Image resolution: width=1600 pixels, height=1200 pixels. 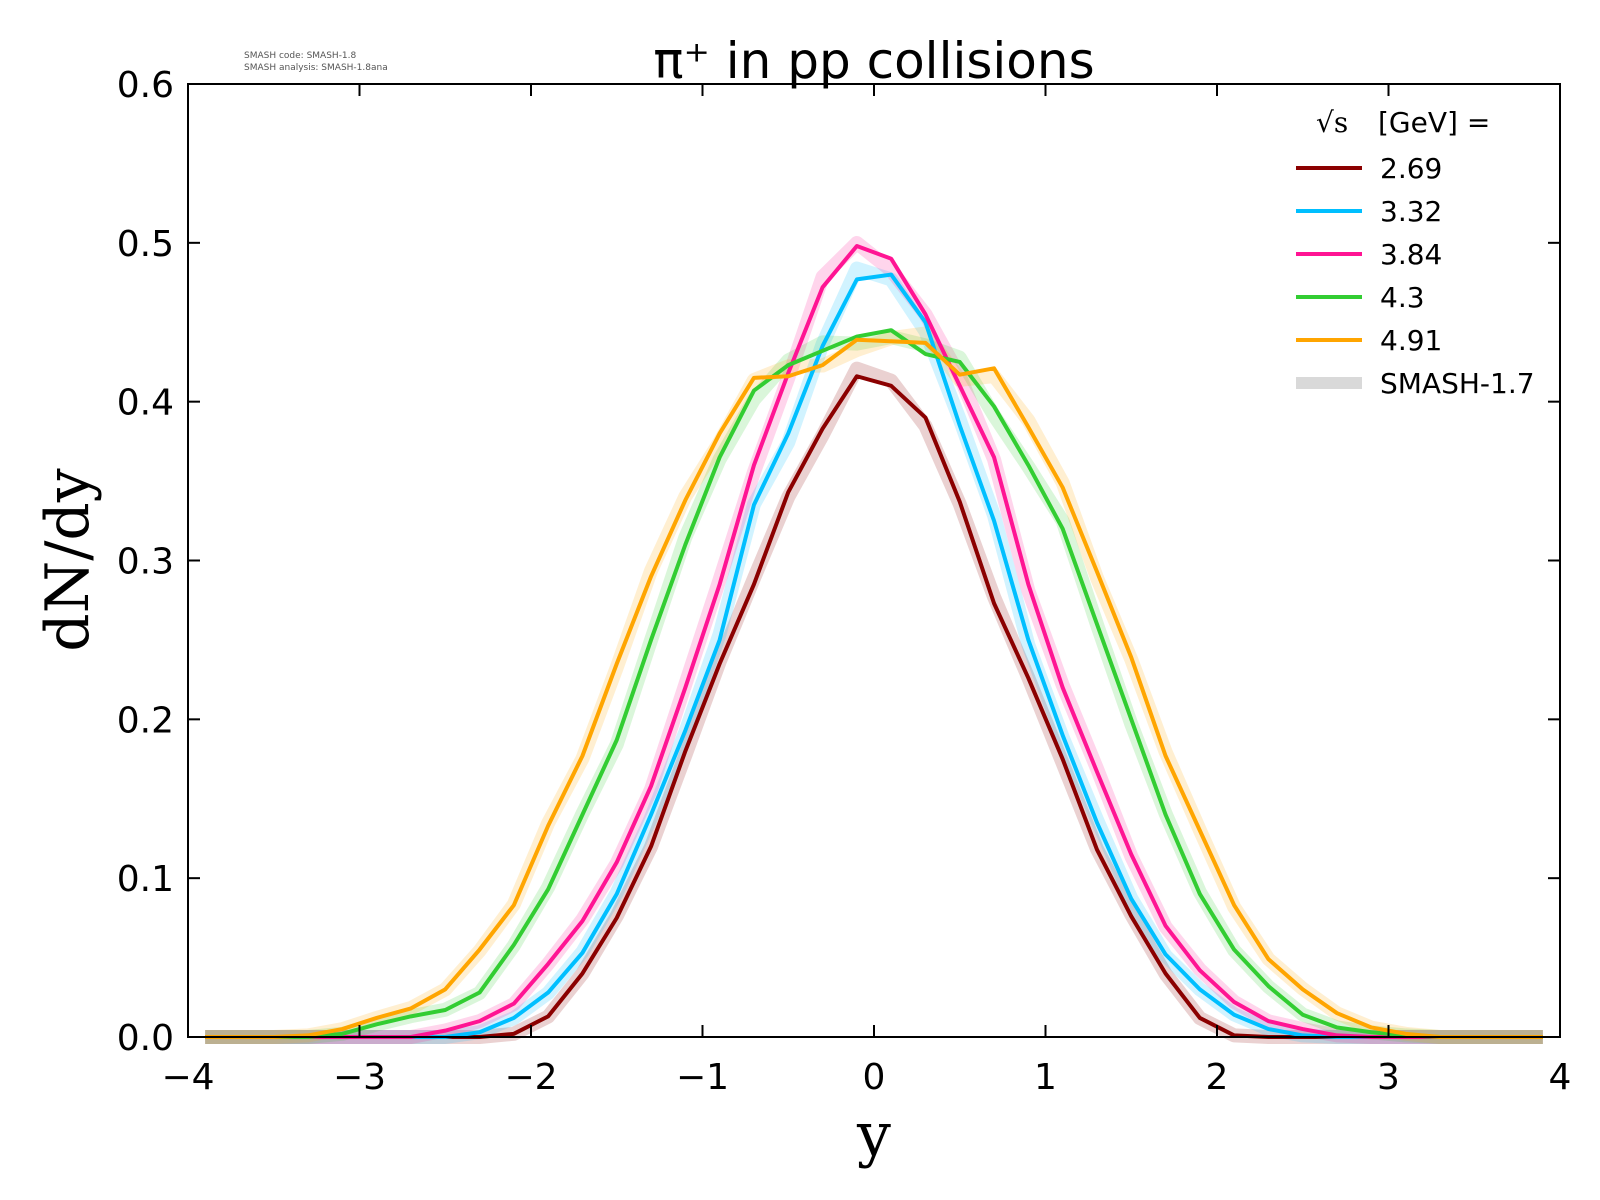 I want to click on watermark-line-2: SMASH analysis: SMASH-1.8ana, so click(x=316, y=68).